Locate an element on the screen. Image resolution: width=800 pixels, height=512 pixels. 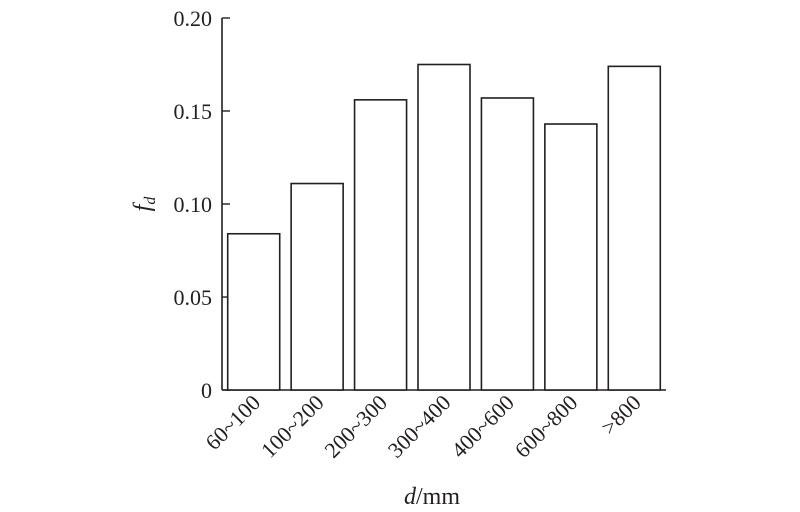
y-tick-label: 0.20 is located at coordinates (193, 18).